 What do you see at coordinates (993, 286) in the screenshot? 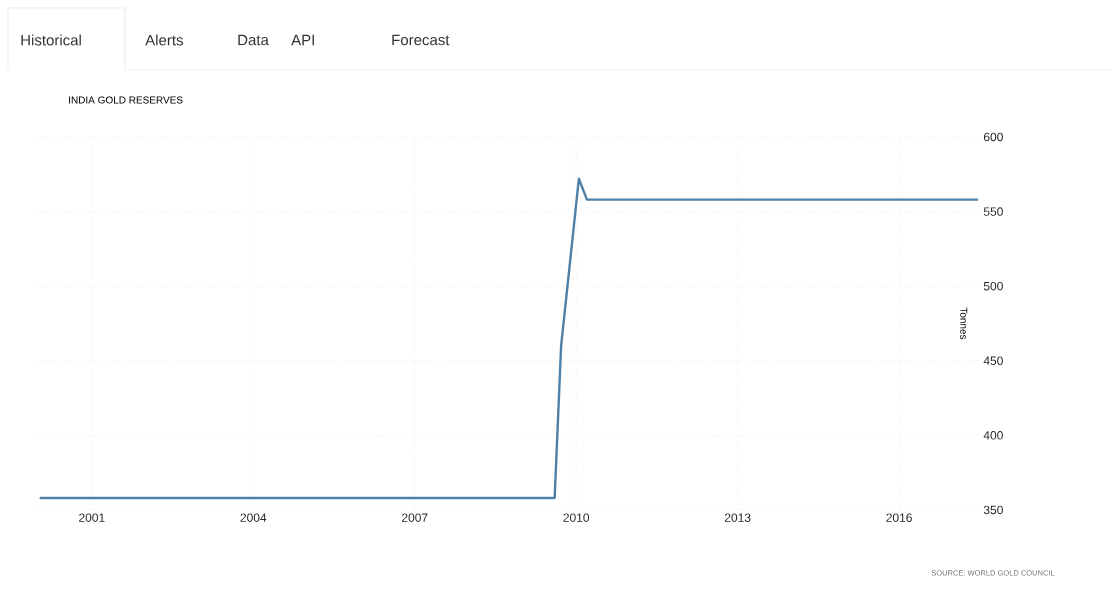
I see `y-tick-label: 500` at bounding box center [993, 286].